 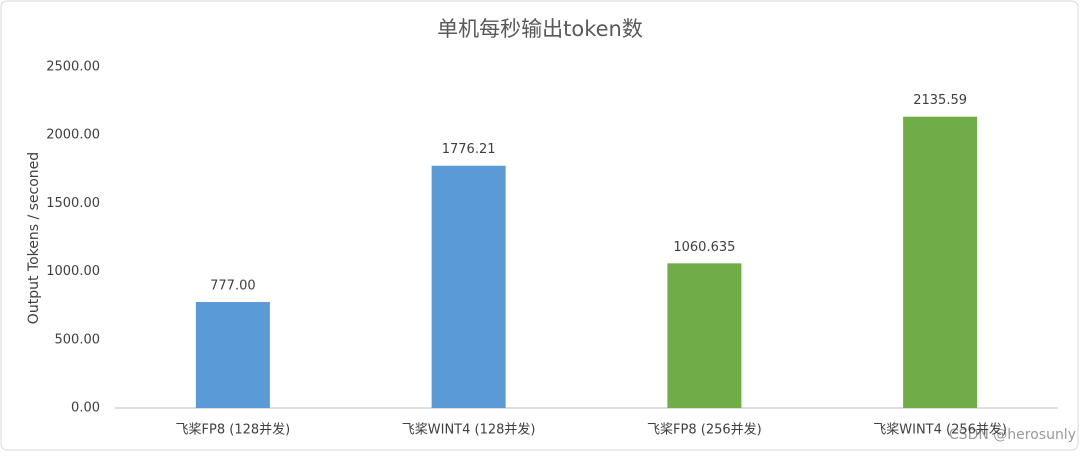 I want to click on y-tick-label: 2500.00, so click(x=73, y=67).